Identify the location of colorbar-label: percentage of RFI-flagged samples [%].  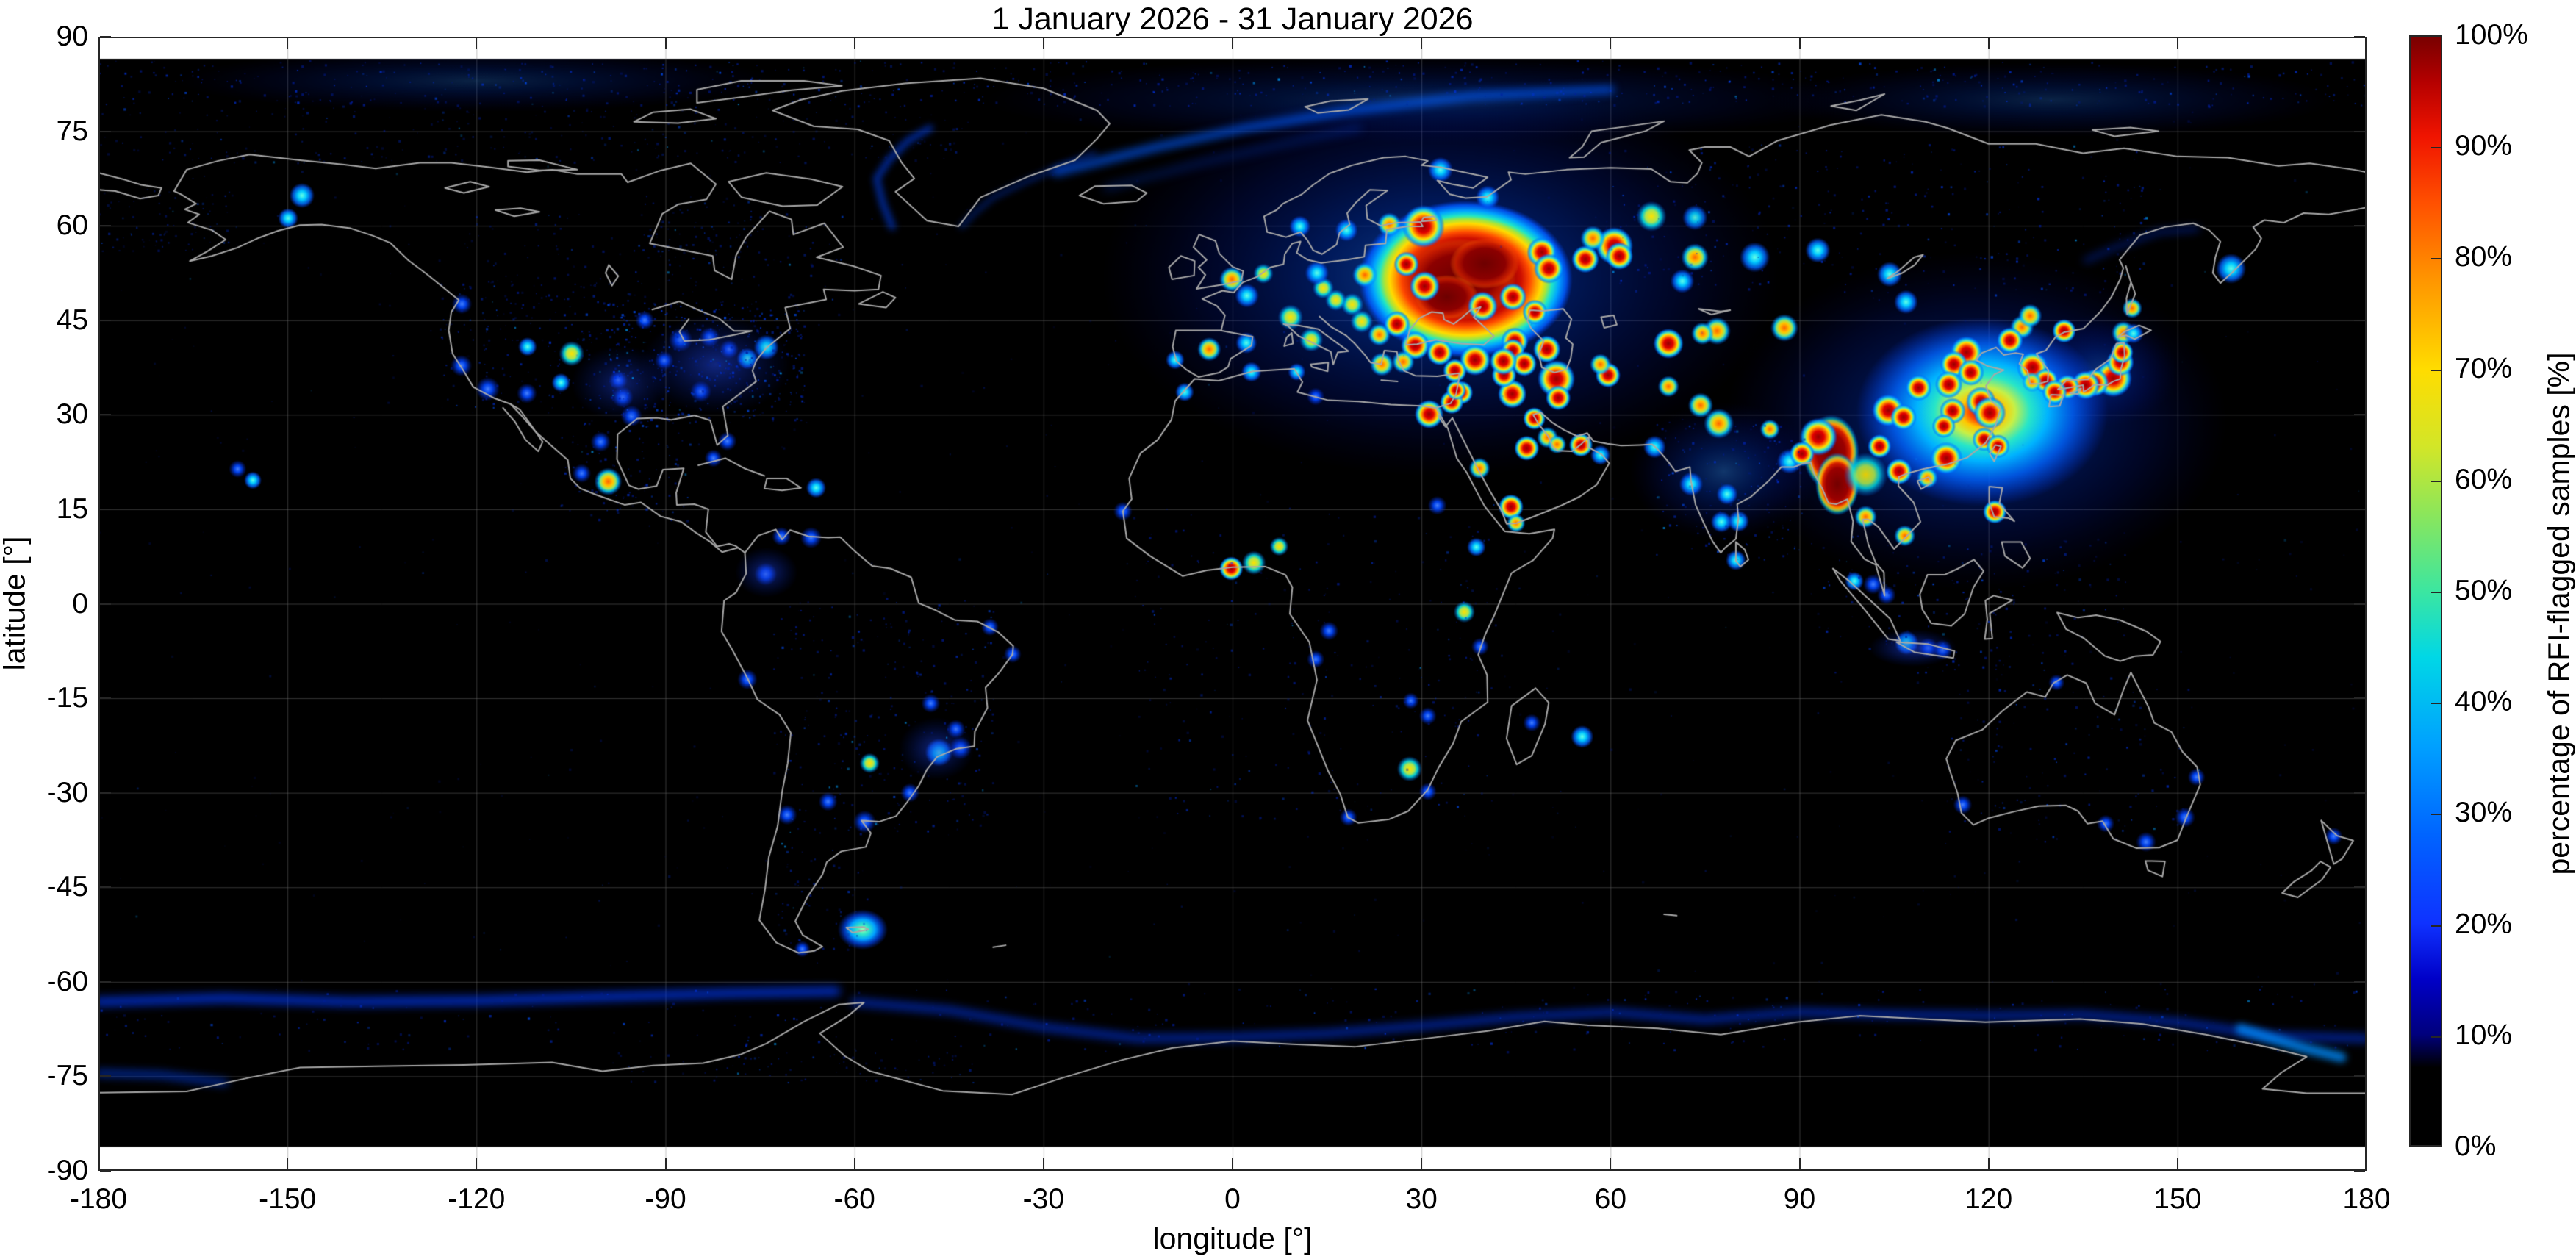
(2558, 613).